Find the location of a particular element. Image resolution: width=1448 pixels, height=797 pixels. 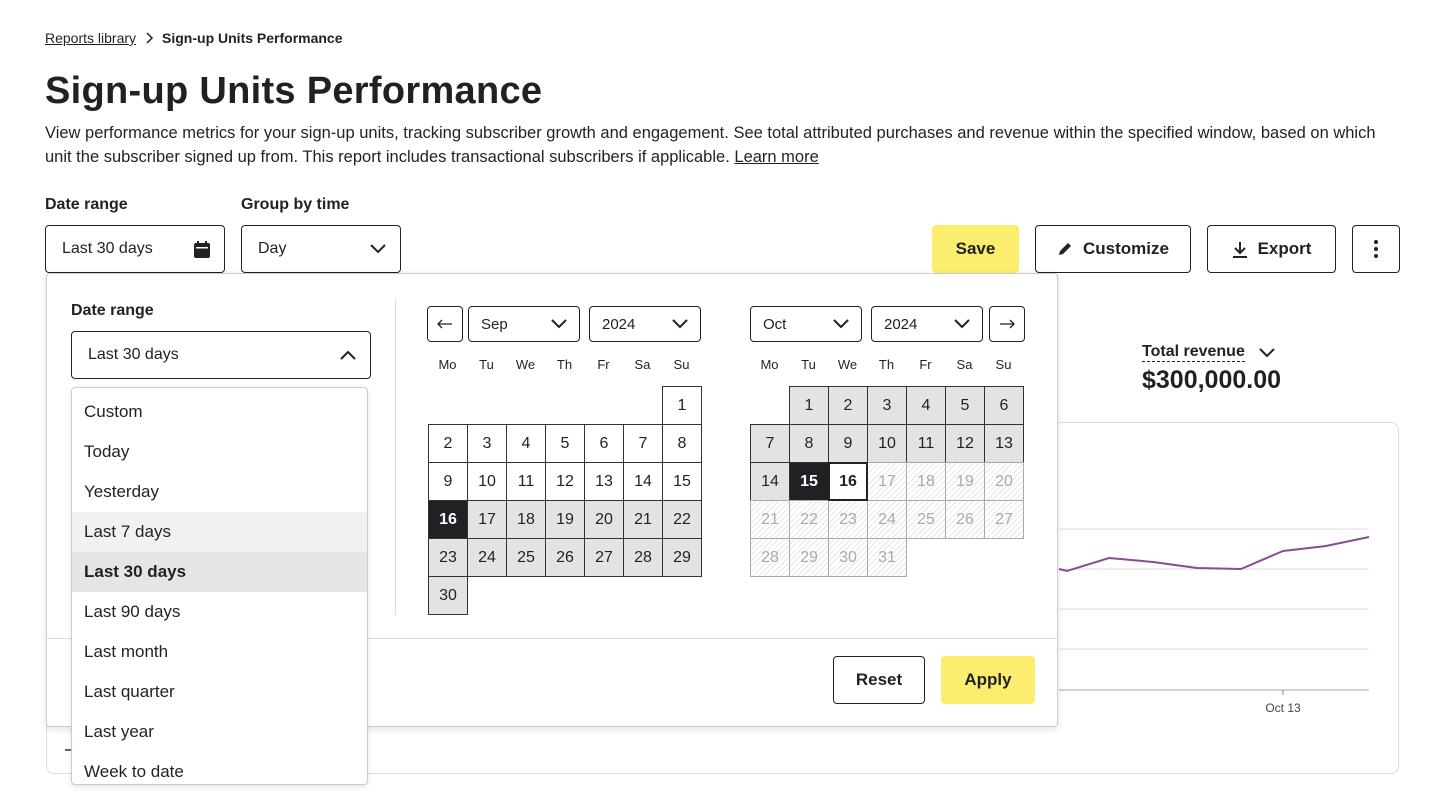

calendar-day: 31 is located at coordinates (887, 557).